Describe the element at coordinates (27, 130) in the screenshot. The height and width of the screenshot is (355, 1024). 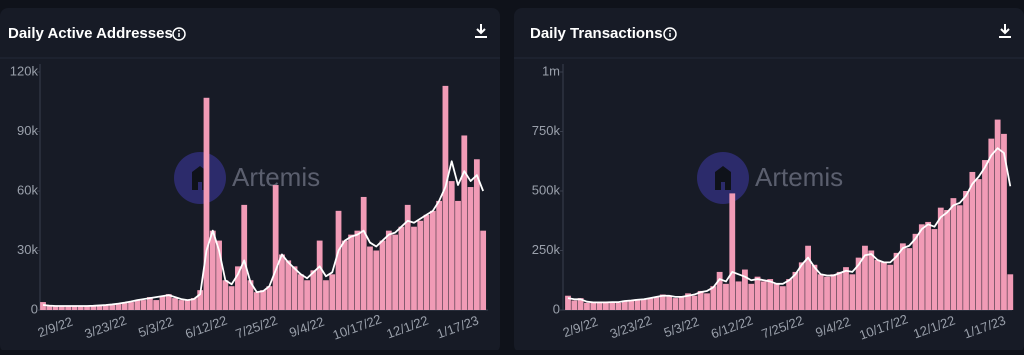
I see `y-tick-label: 90k` at that location.